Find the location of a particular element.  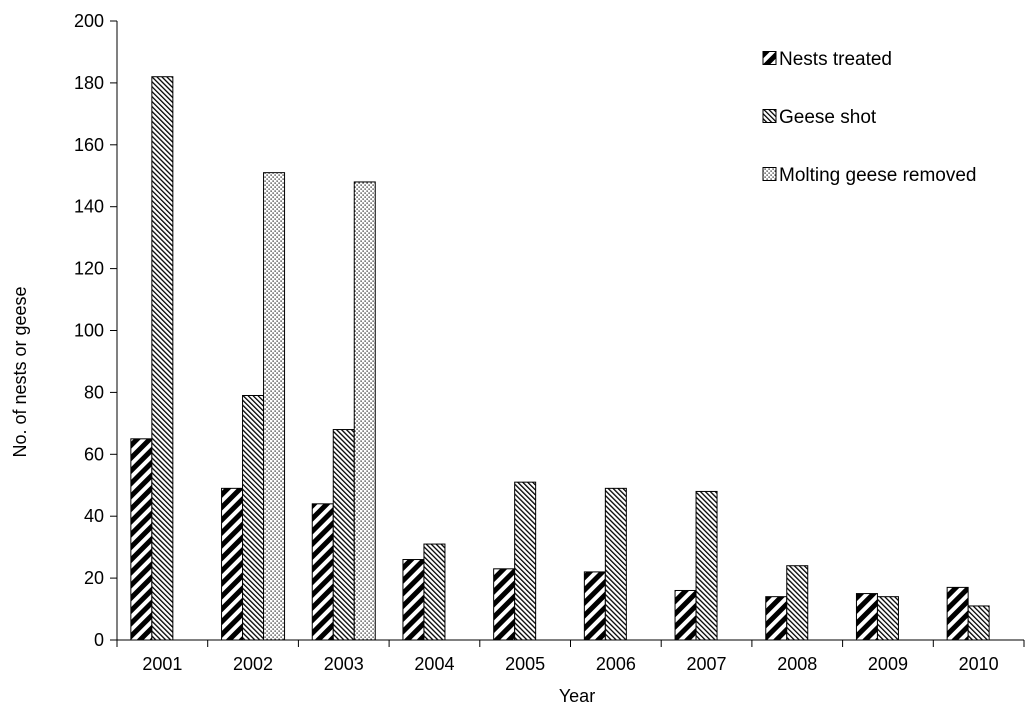

x-tick-label-2003: 2003 is located at coordinates (344, 664).